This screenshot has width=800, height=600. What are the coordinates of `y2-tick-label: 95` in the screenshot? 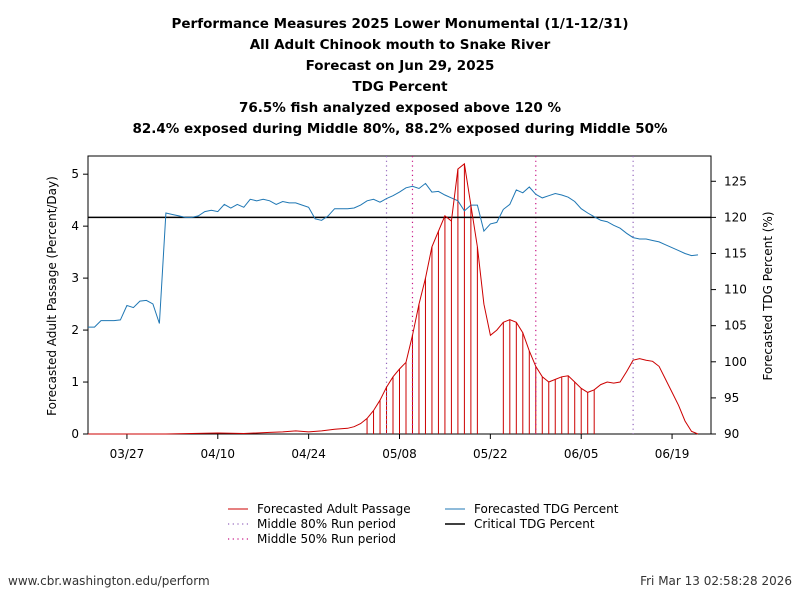 It's located at (731, 398).